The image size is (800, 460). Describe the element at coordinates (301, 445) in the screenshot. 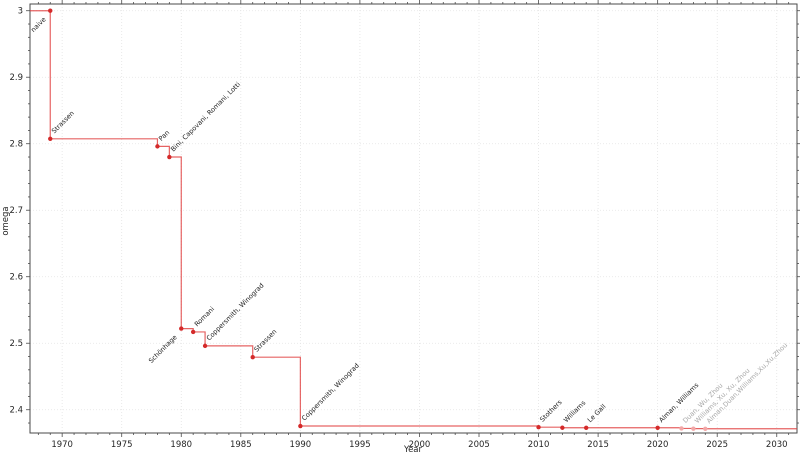

I see `x-tick-label: 1990` at that location.